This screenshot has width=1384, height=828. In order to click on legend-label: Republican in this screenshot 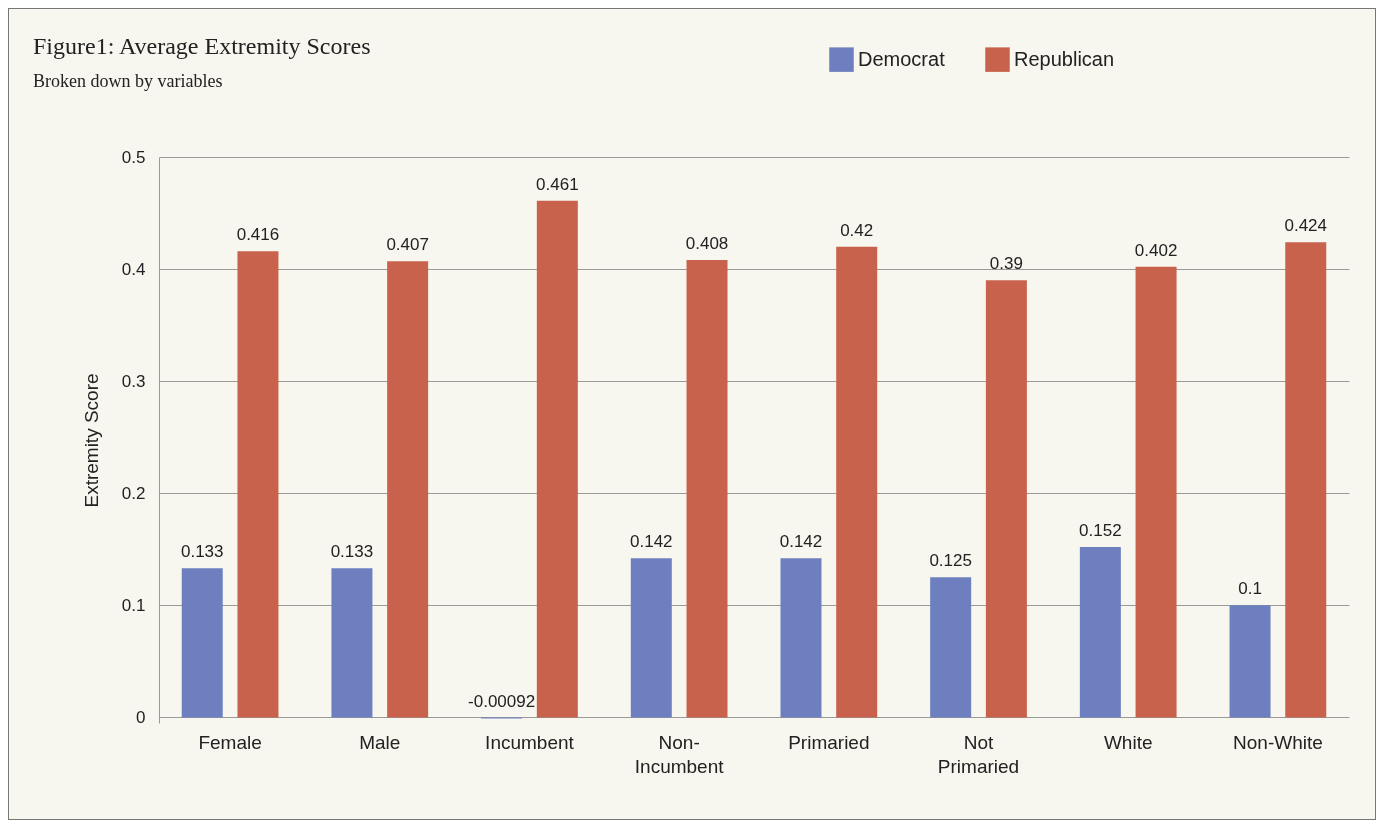, I will do `click(1064, 58)`.